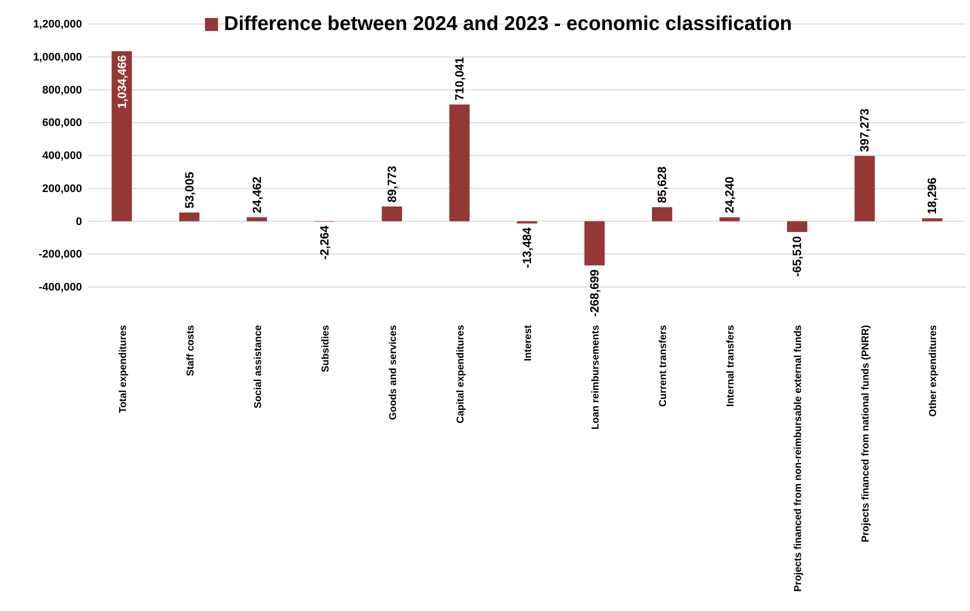  What do you see at coordinates (123, 369) in the screenshot?
I see `x-tick-label: Total expenditures` at bounding box center [123, 369].